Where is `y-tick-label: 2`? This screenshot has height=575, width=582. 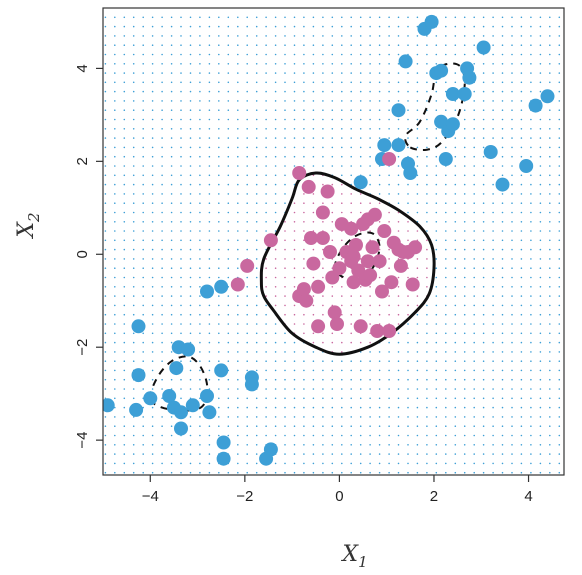
y-tick-label: 2 is located at coordinates (82, 161).